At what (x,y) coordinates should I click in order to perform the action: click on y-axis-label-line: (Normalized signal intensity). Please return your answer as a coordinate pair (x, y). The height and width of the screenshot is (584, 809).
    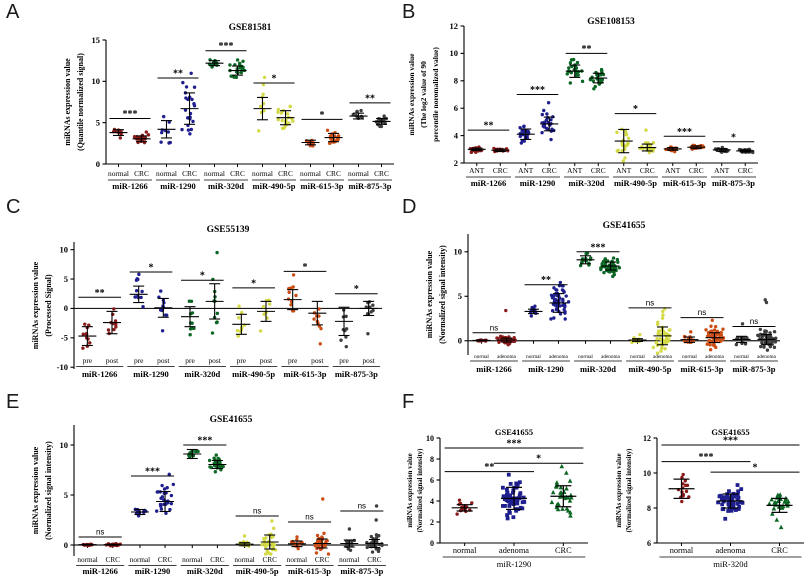
    Looking at the image, I should click on (420, 491).